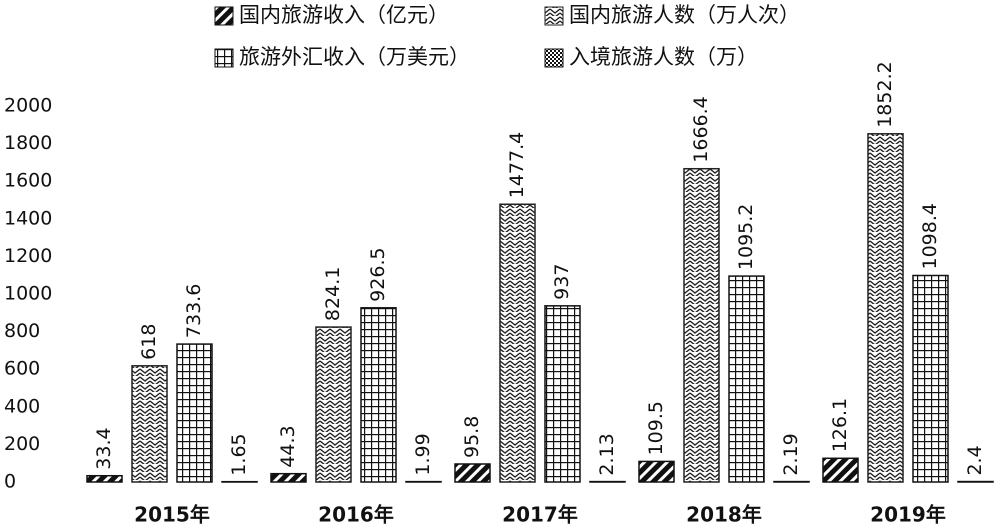 This screenshot has height=531, width=1002. I want to click on y-tick-label: 200, so click(22, 444).